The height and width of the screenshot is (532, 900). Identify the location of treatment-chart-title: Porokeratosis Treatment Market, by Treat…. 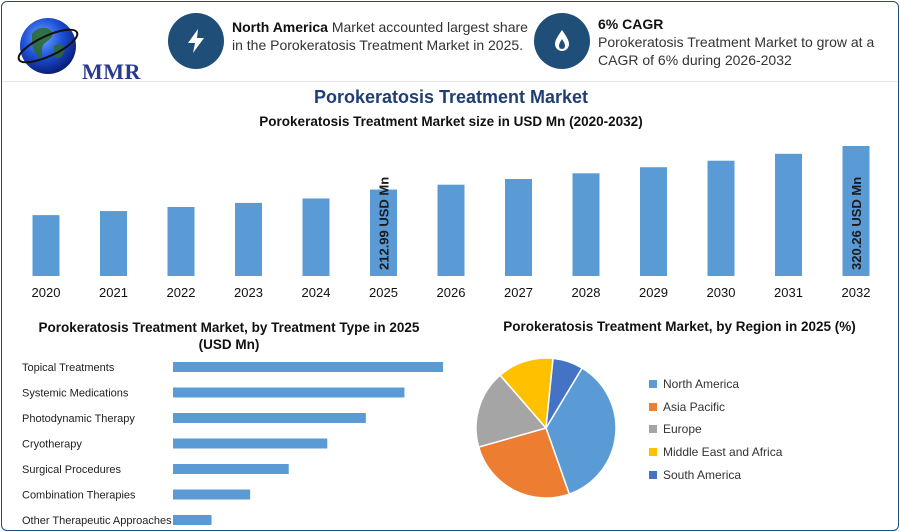
(229, 336).